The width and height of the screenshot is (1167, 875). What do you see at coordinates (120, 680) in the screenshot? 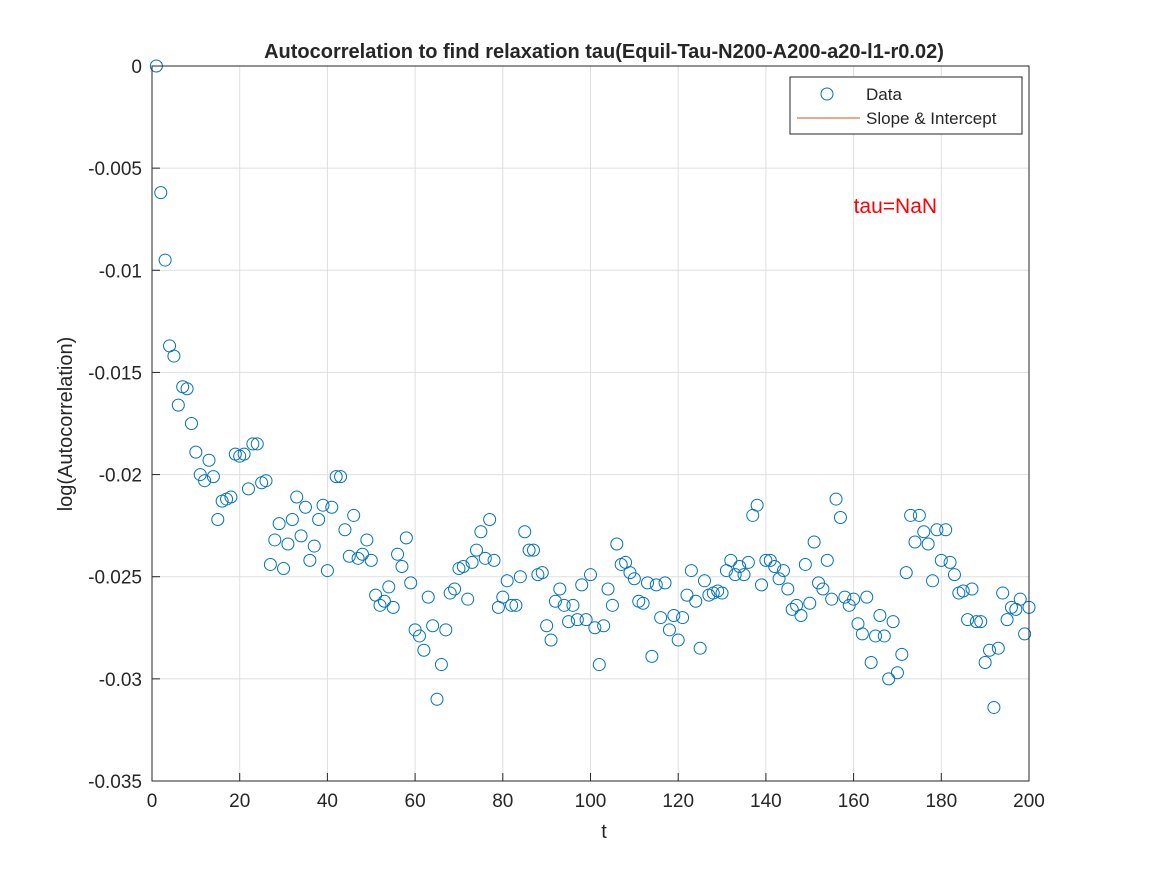
I see `y-tick-label: -0.03` at bounding box center [120, 680].